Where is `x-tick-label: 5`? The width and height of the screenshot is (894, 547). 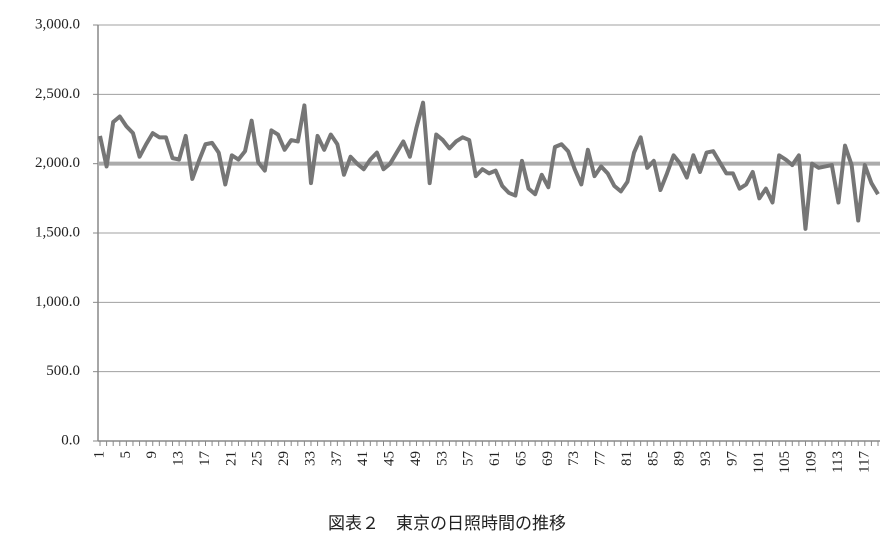 x-tick-label: 5 is located at coordinates (126, 455).